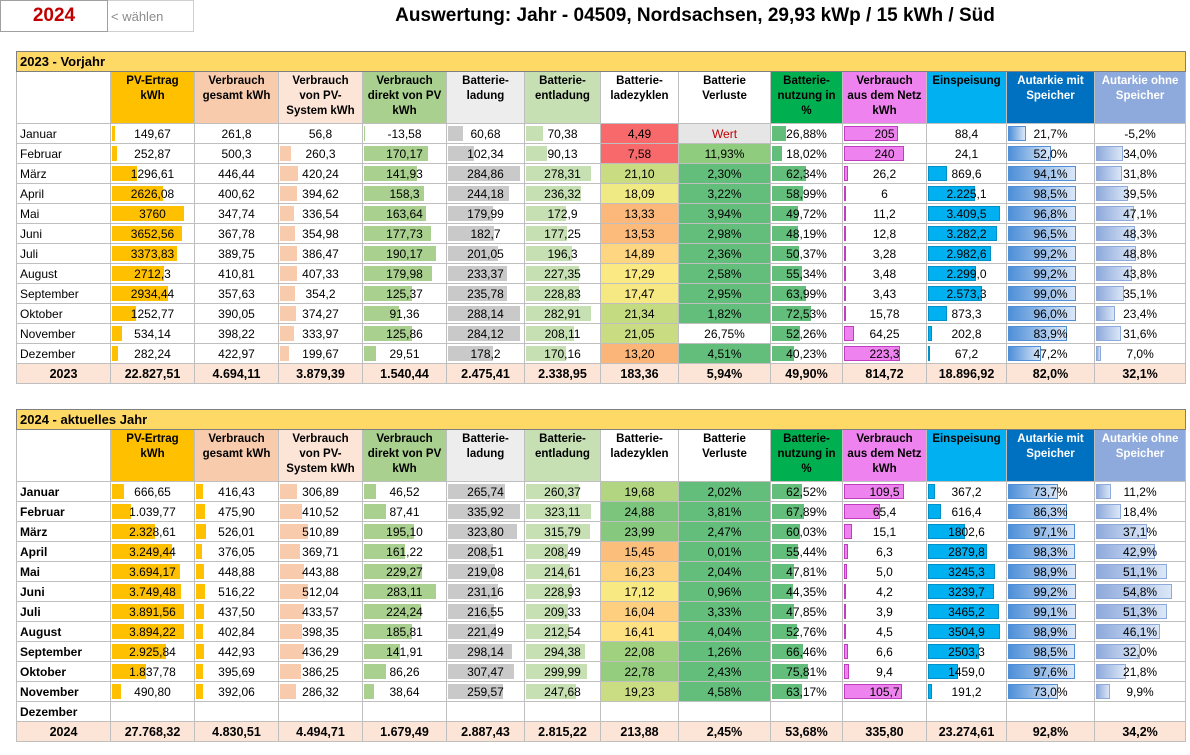 This screenshot has height=755, width=1190. I want to click on total-verbrauch-direkt: 1.679,49, so click(404, 731).